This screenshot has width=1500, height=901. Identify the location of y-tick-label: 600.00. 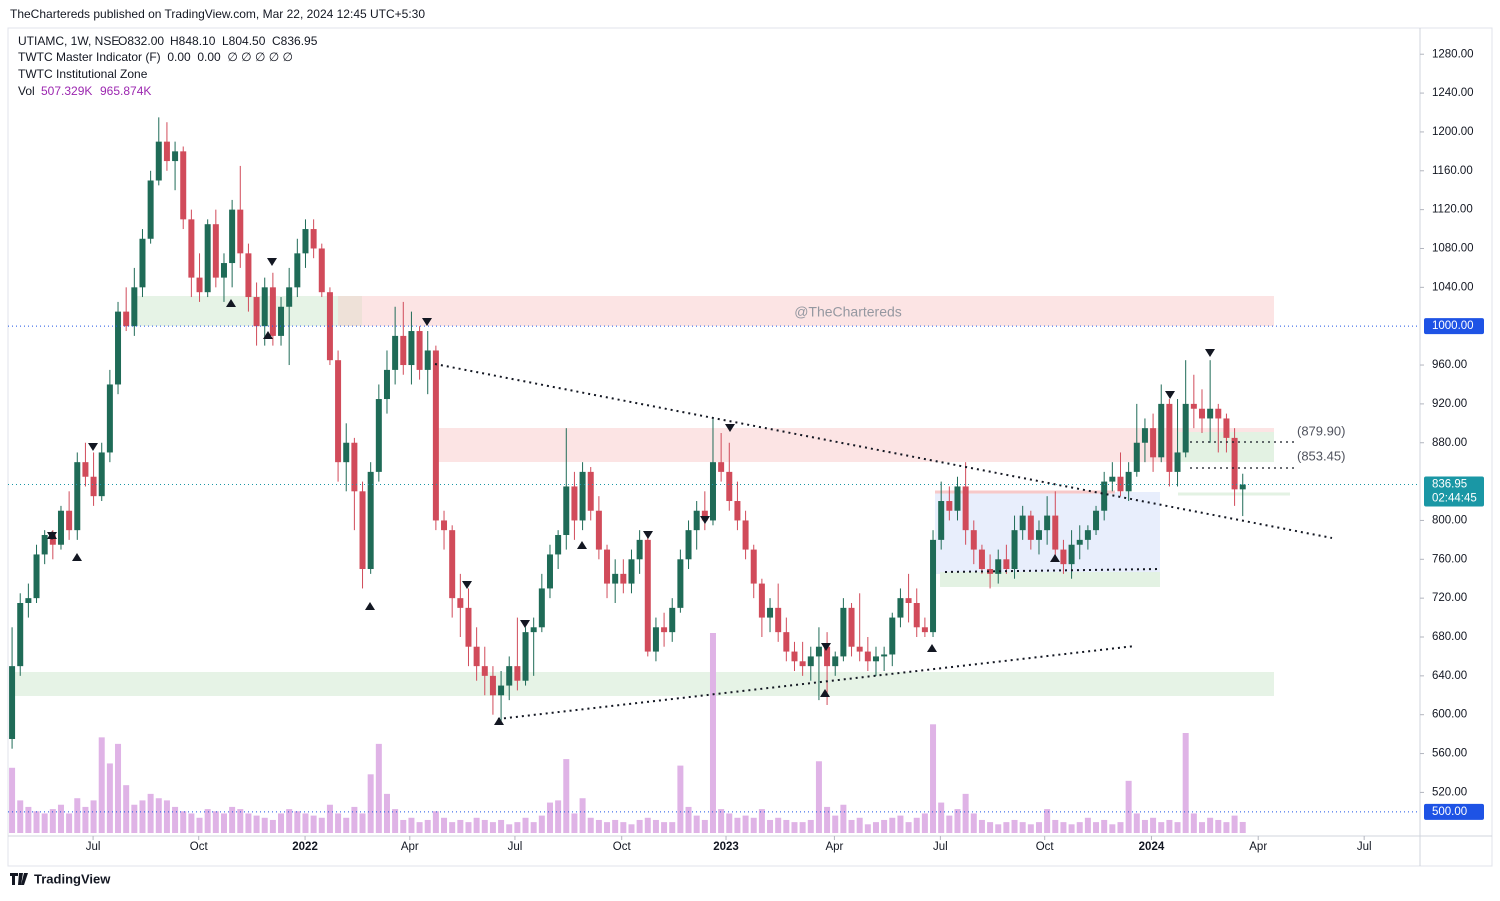
(1449, 715).